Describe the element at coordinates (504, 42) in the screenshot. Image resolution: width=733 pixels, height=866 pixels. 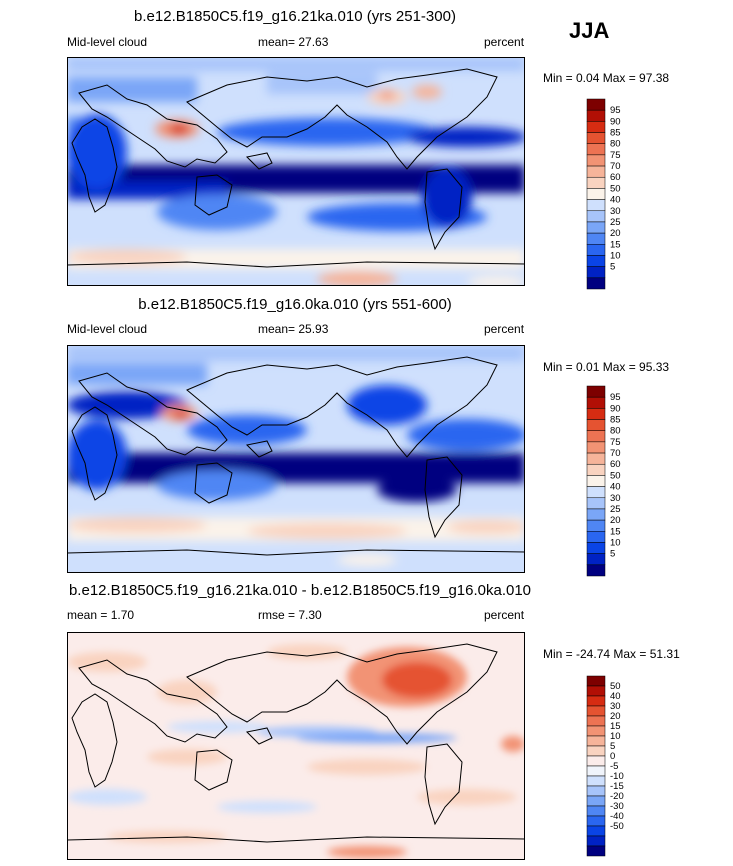
I see `panel1-units-label: percent` at that location.